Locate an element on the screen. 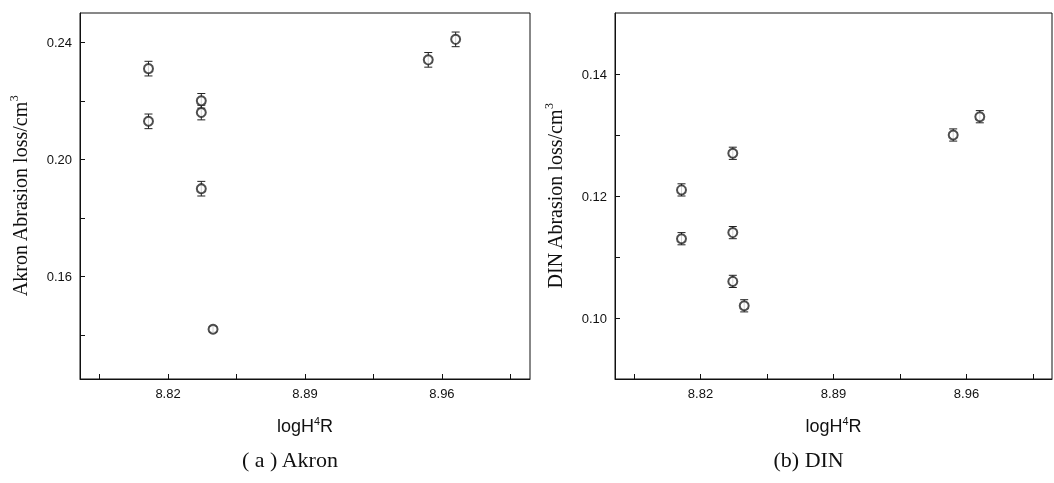  y-axis-title: Akron Abrasion loss/cm3 is located at coordinates (19, 196).